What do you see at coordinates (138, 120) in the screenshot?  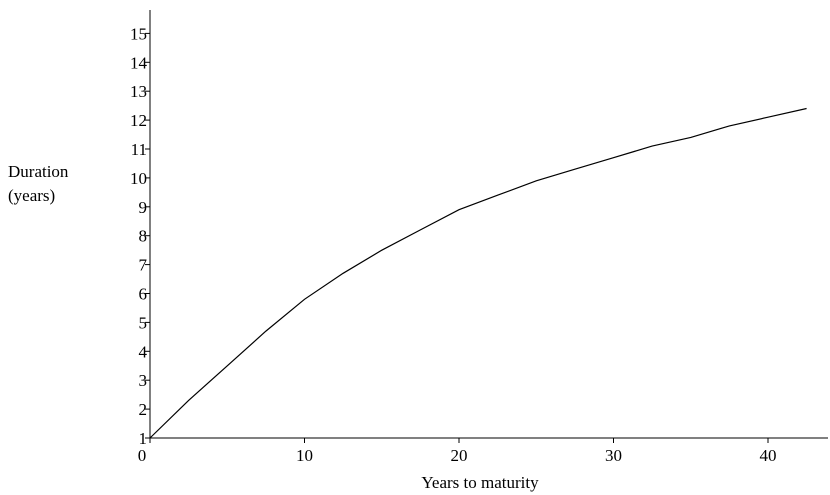 I see `y-tick-label: 12` at bounding box center [138, 120].